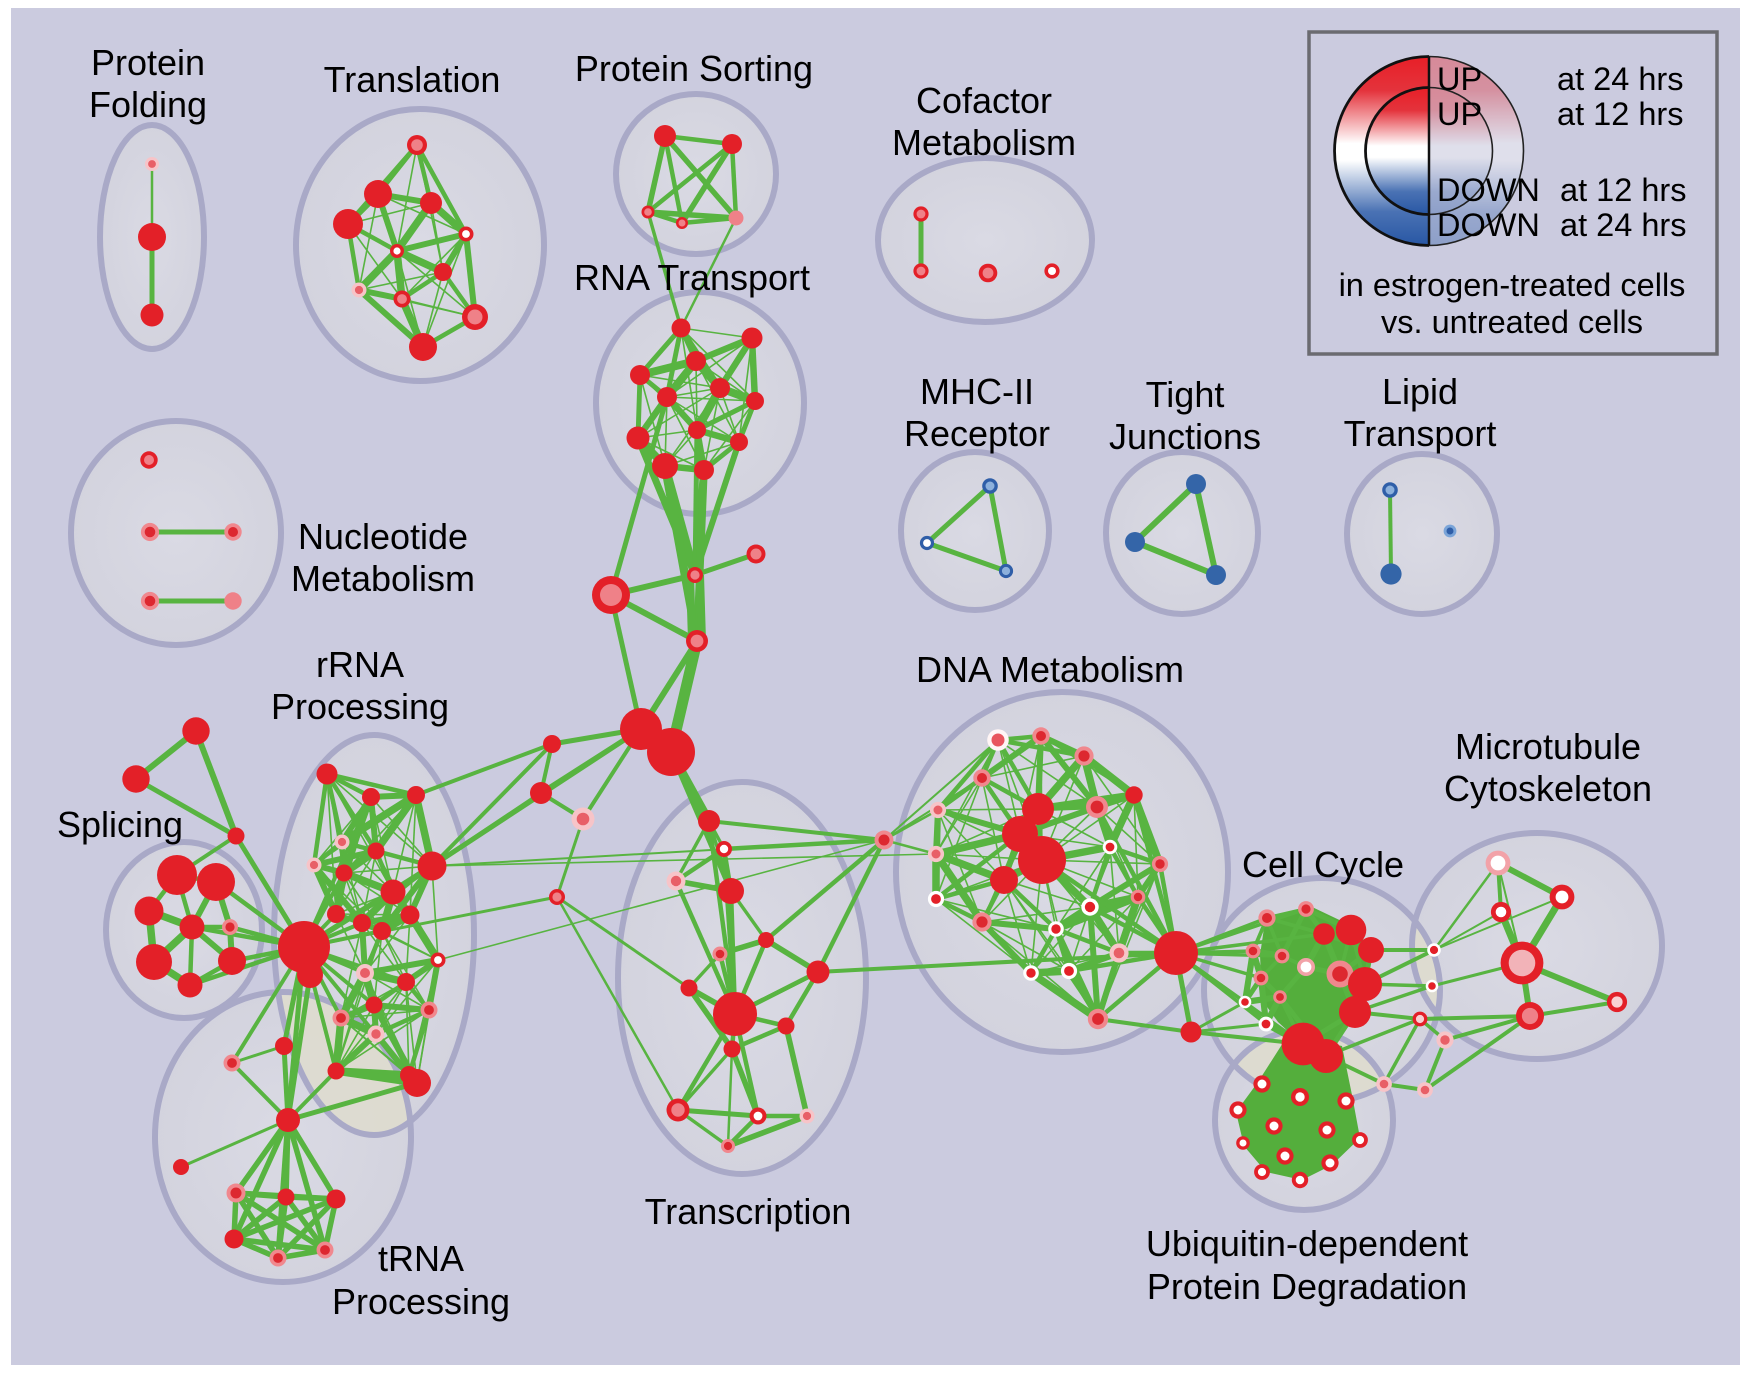 This screenshot has width=1750, height=1376. What do you see at coordinates (1420, 433) in the screenshot?
I see `svg-text: Transport` at bounding box center [1420, 433].